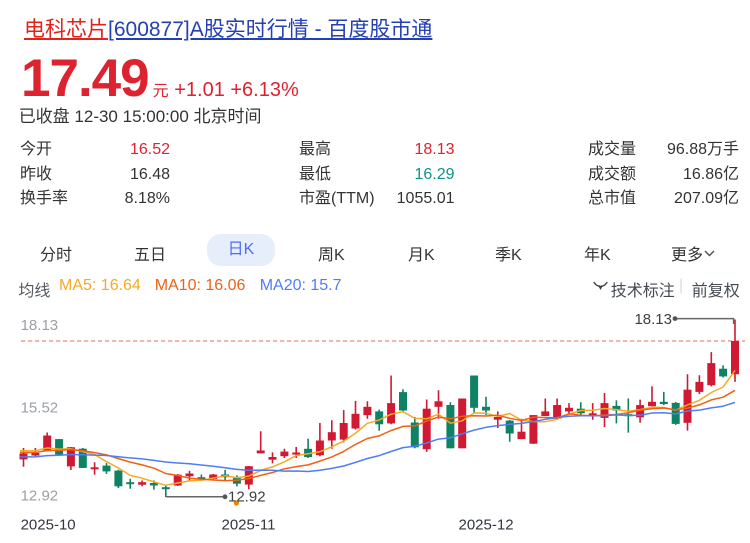 This screenshot has height=543, width=750. I want to click on svg-text: 2025-10, so click(48, 525).